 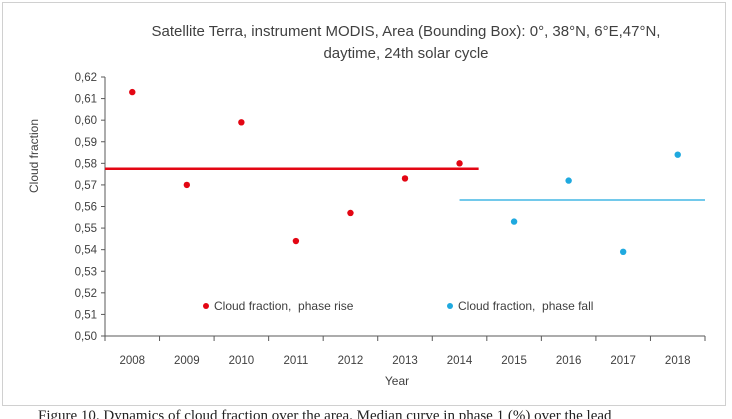 I want to click on x-tick-label: 2016, so click(x=569, y=361).